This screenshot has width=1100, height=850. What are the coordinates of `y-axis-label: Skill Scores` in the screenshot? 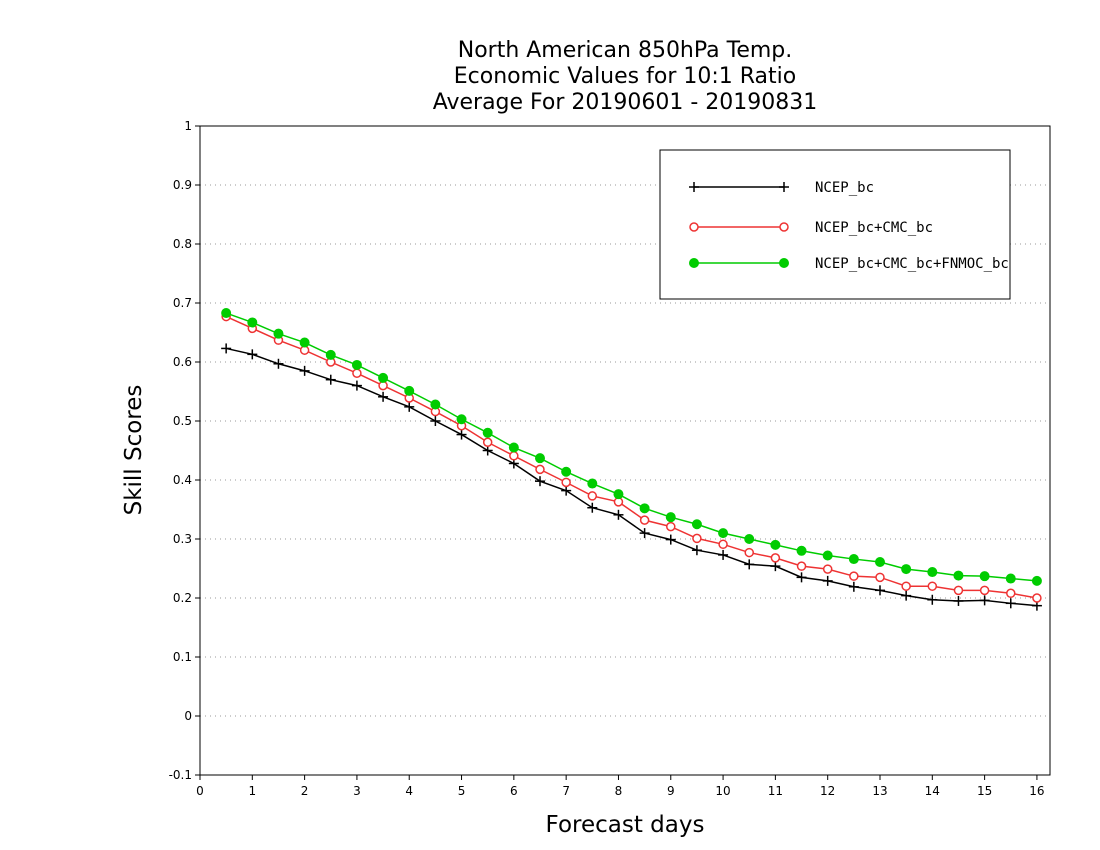 It's located at (134, 450).